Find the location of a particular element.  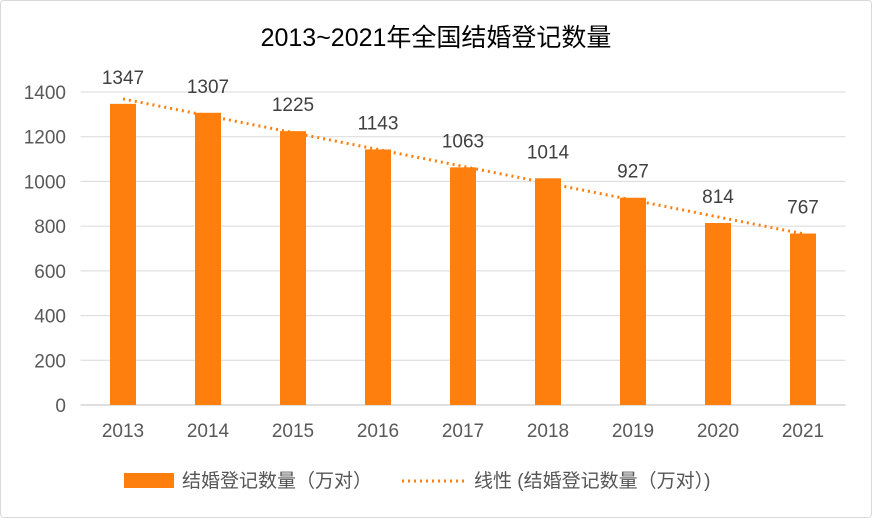

x-tick-label: 2021 is located at coordinates (803, 431).